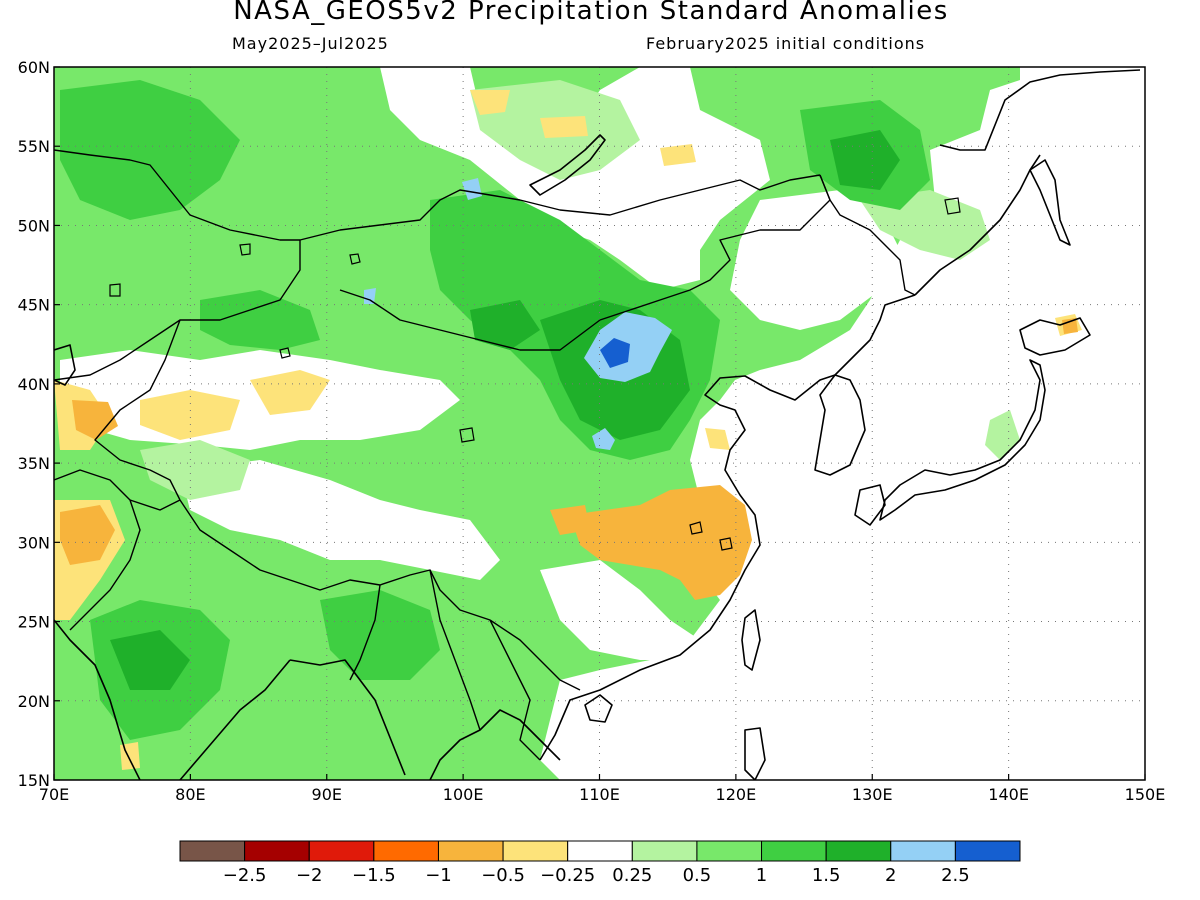 The width and height of the screenshot is (1200, 900). I want to click on coastline-lake-baikal, so click(567, 165).